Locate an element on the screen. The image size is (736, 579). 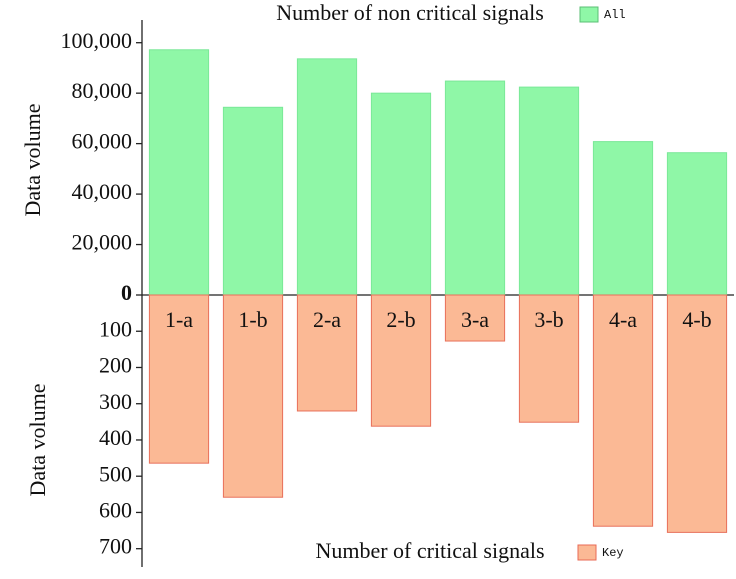
legend-label: Key is located at coordinates (613, 553).